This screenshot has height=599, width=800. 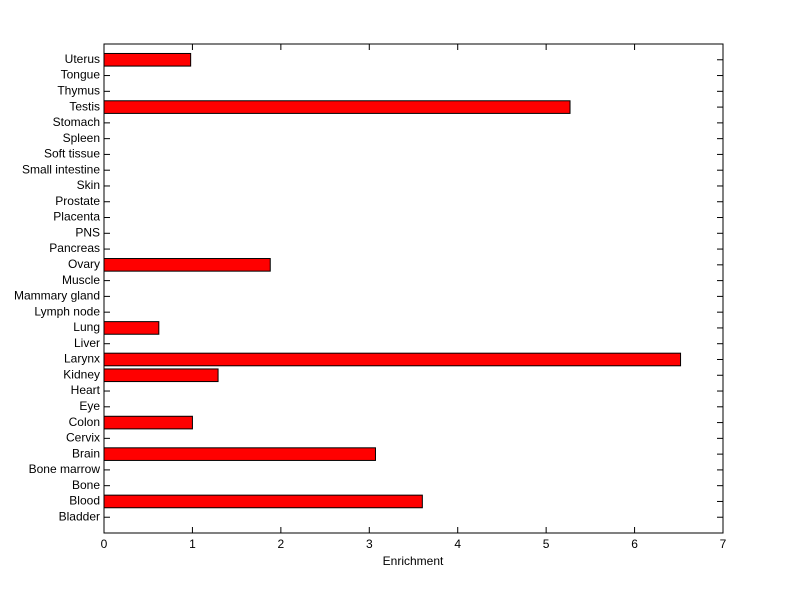 What do you see at coordinates (74, 248) in the screenshot?
I see `y-tick-label: Pancreas` at bounding box center [74, 248].